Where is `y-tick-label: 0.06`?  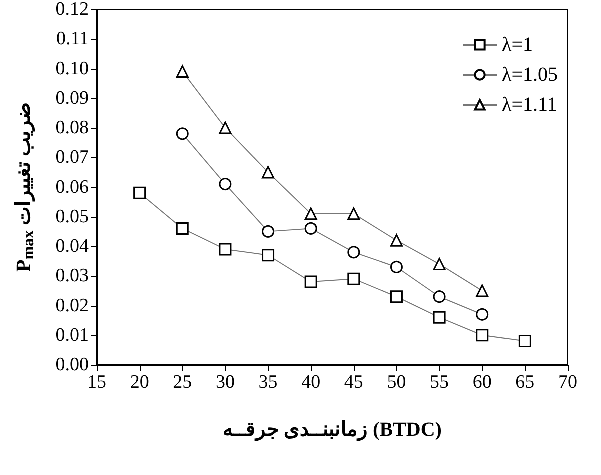 y-tick-label: 0.06 is located at coordinates (72, 187).